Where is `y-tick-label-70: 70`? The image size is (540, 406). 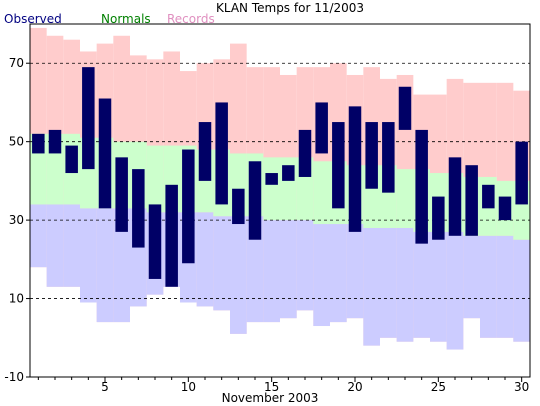 y-tick-label-70: 70 is located at coordinates (16, 63).